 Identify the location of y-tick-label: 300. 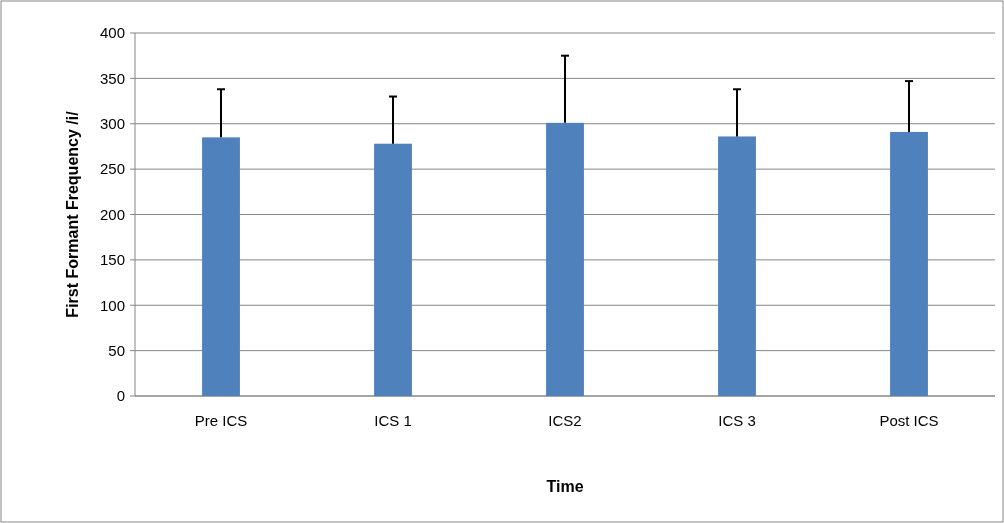
(112, 123).